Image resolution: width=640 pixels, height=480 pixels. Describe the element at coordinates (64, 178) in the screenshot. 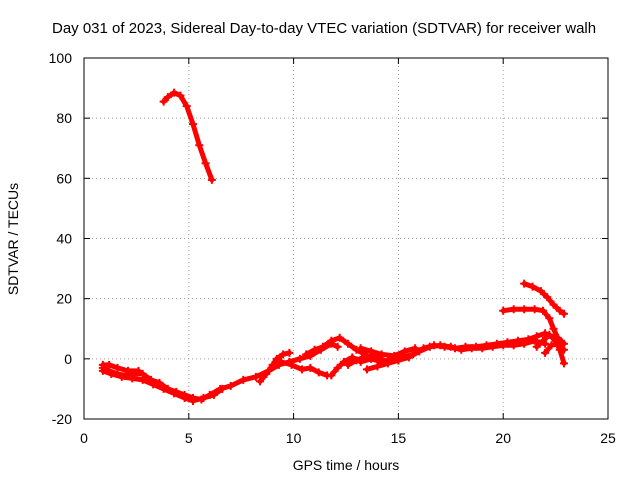

I see `y-tick-label: 60` at that location.